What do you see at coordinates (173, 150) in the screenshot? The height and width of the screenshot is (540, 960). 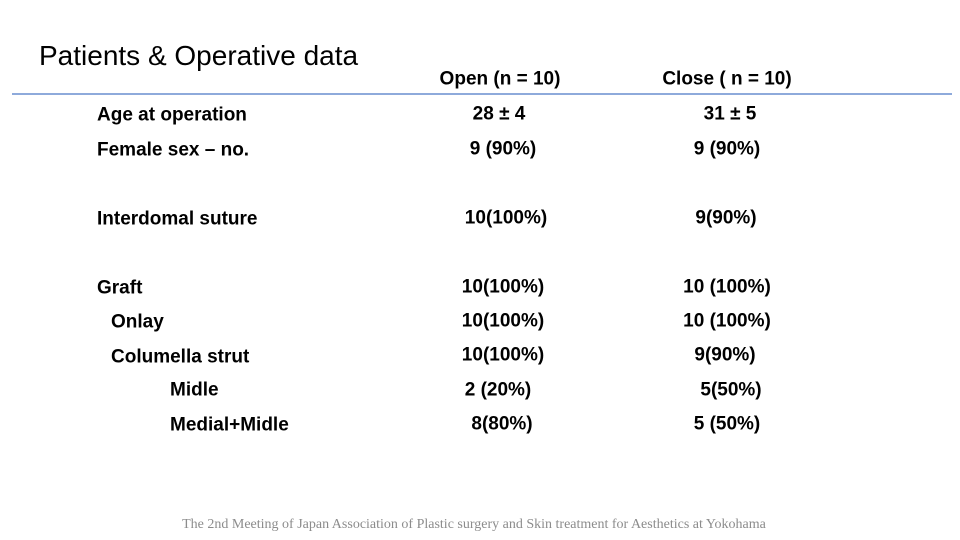 I see `row-label: Female sex – no.` at bounding box center [173, 150].